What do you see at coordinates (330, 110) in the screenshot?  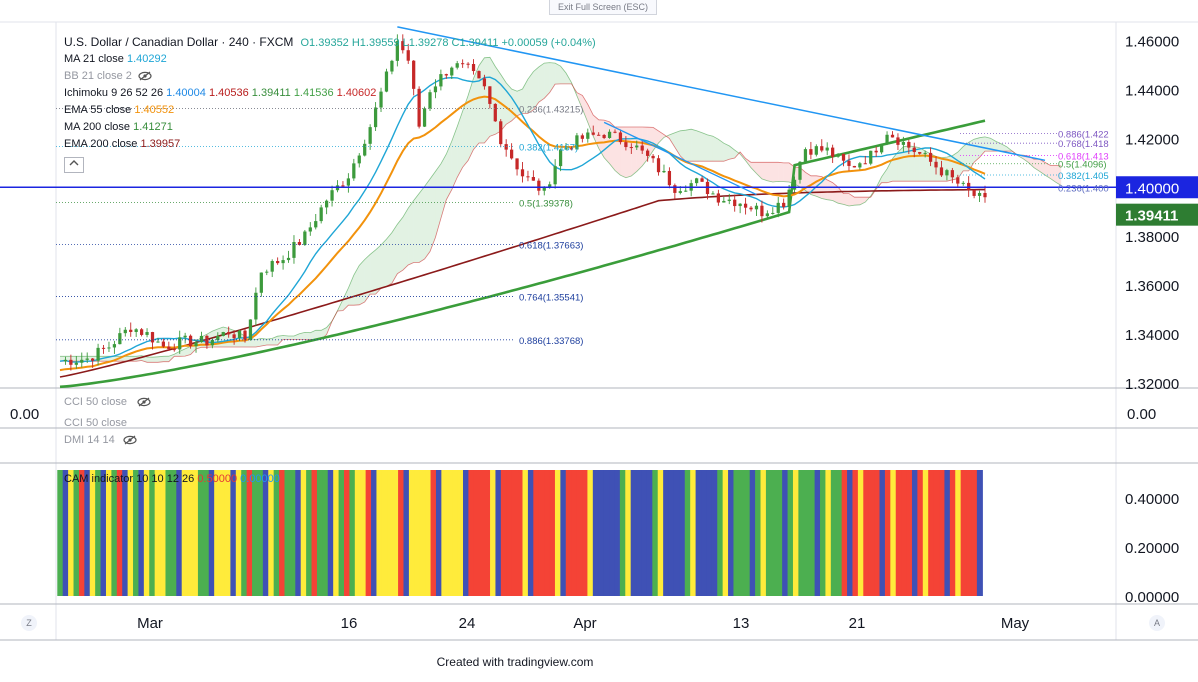 I see `legend-ema55: EMA 55 close 1.40552` at bounding box center [330, 110].